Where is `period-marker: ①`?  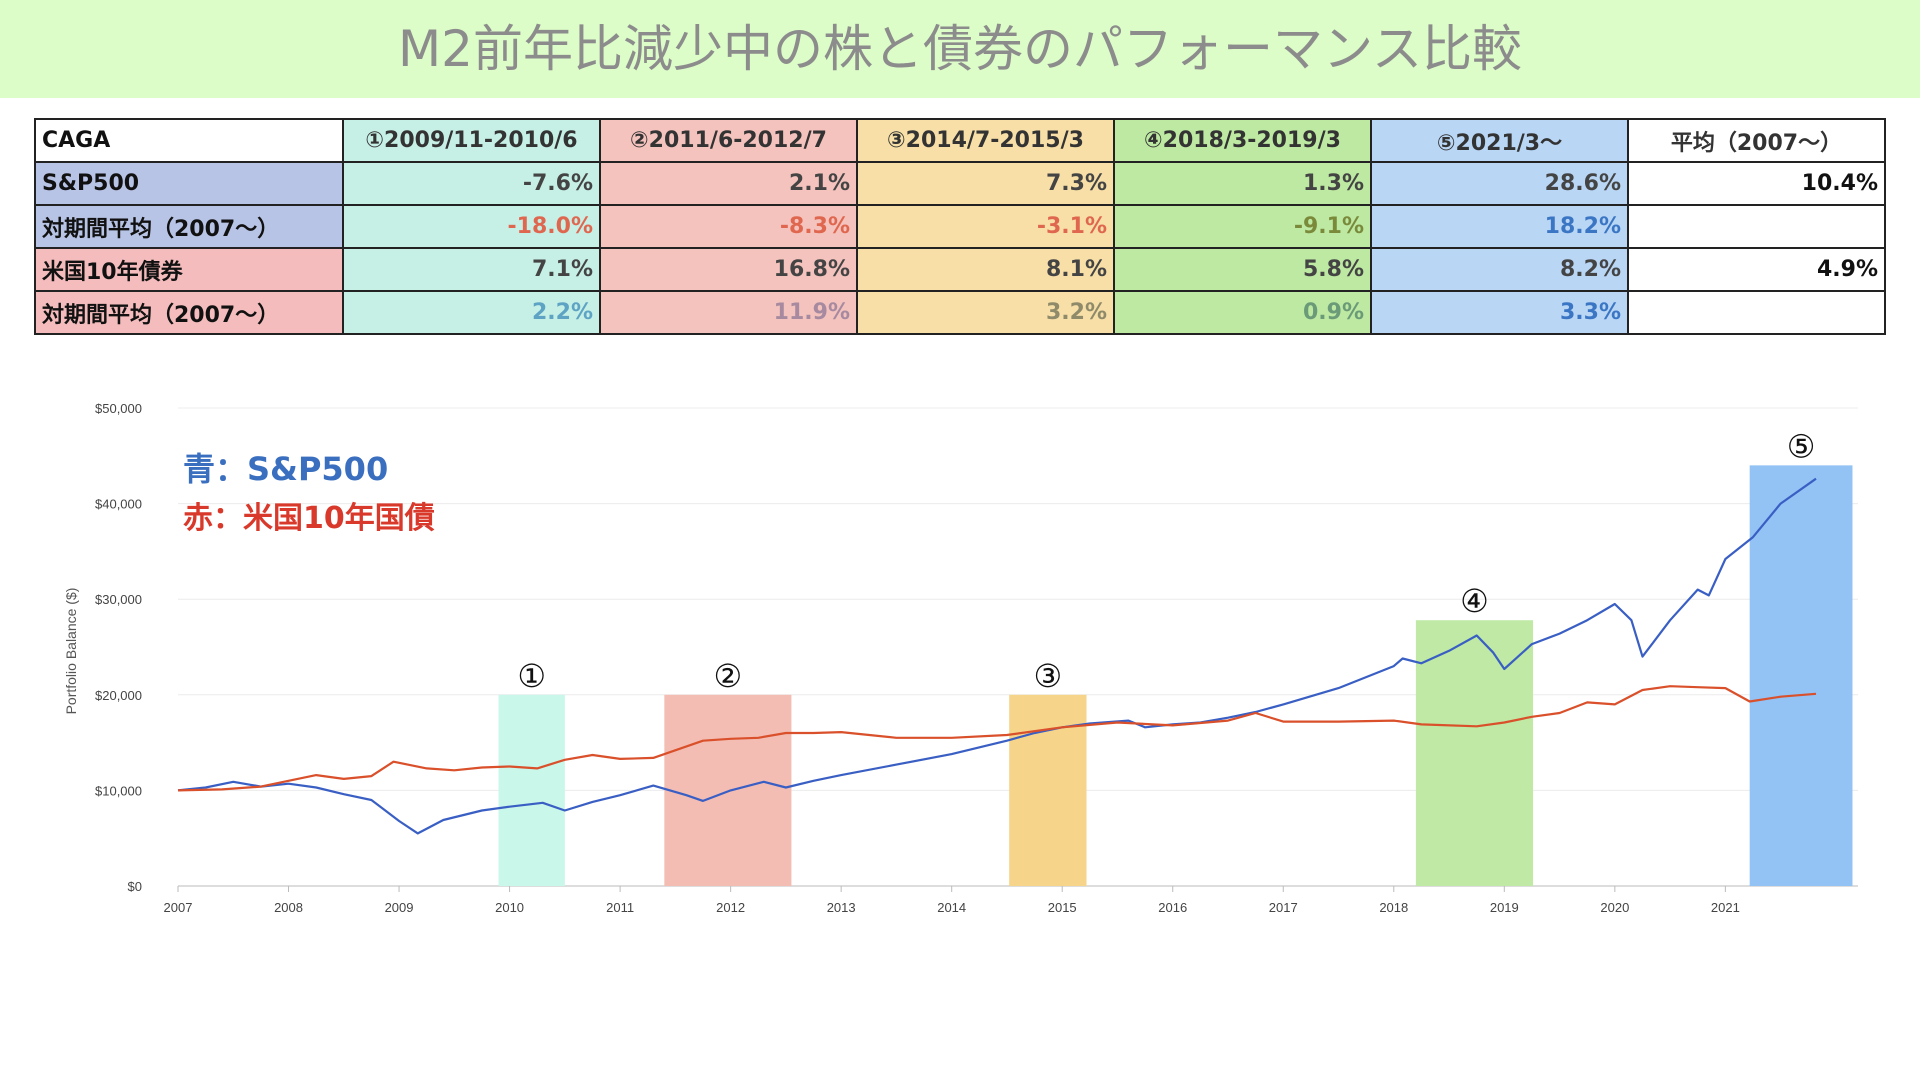
period-marker: ① is located at coordinates (531, 676).